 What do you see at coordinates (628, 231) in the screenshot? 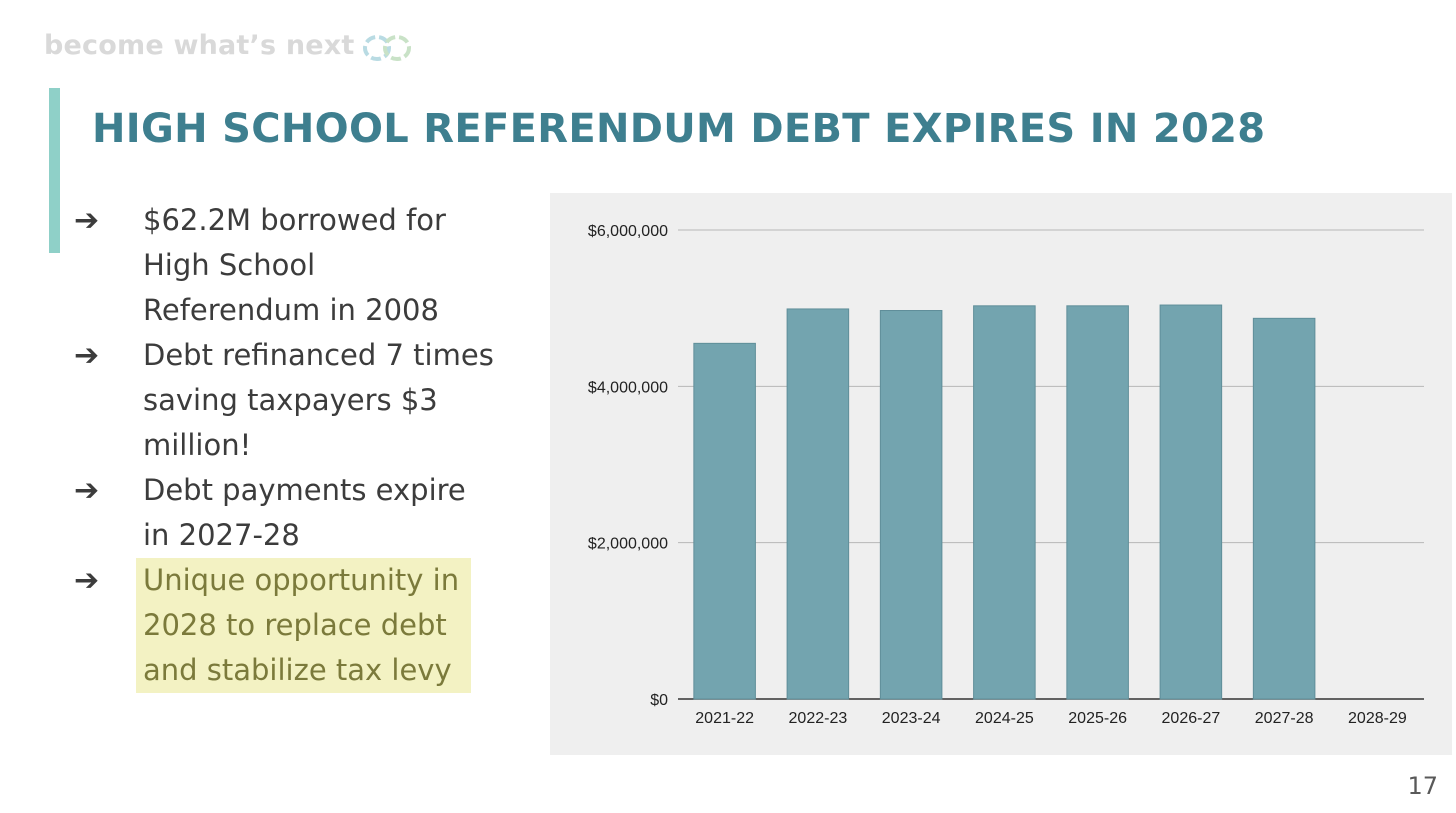
I see `y-tick-label: $6,000,000` at bounding box center [628, 231].